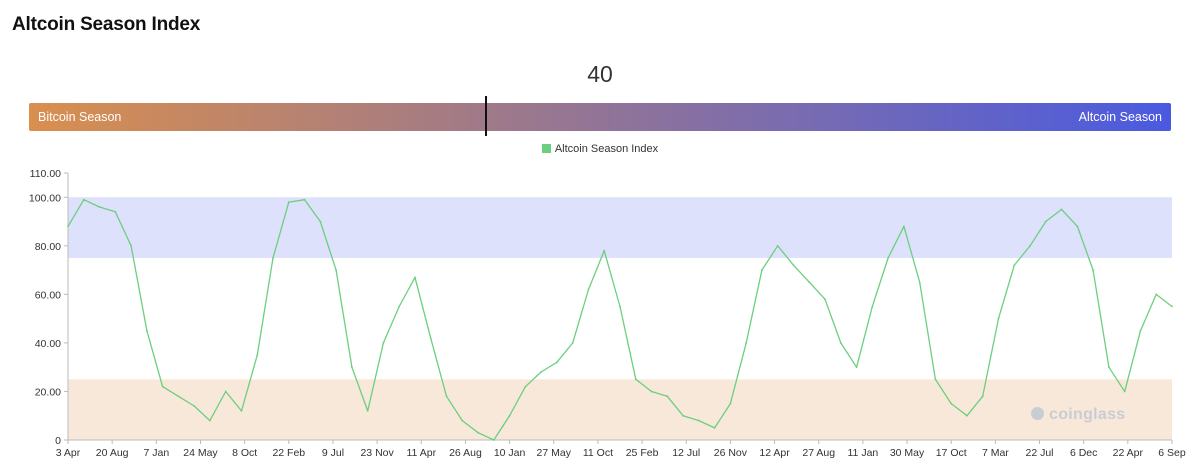 The width and height of the screenshot is (1200, 460). I want to click on x-tick-label: 26 Aug, so click(465, 453).